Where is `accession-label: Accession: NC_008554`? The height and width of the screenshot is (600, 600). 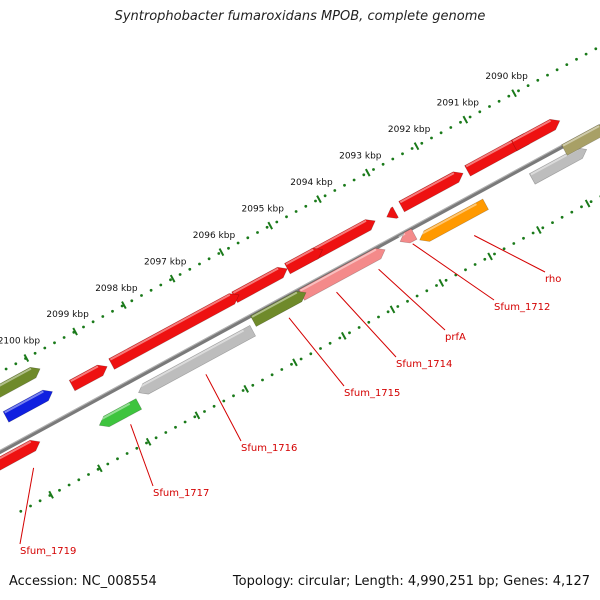 accession-label: Accession: NC_008554 is located at coordinates (83, 581).